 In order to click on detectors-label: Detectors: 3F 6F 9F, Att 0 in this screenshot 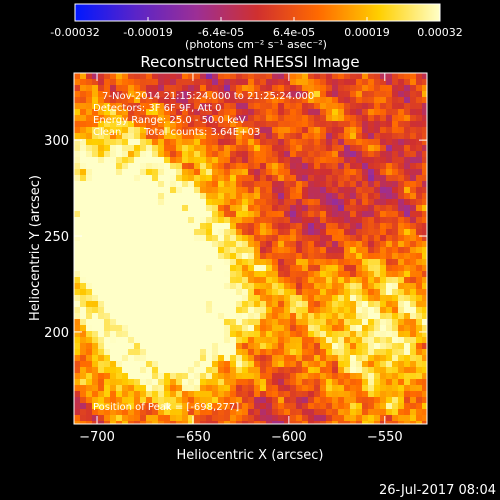, I will do `click(157, 108)`.